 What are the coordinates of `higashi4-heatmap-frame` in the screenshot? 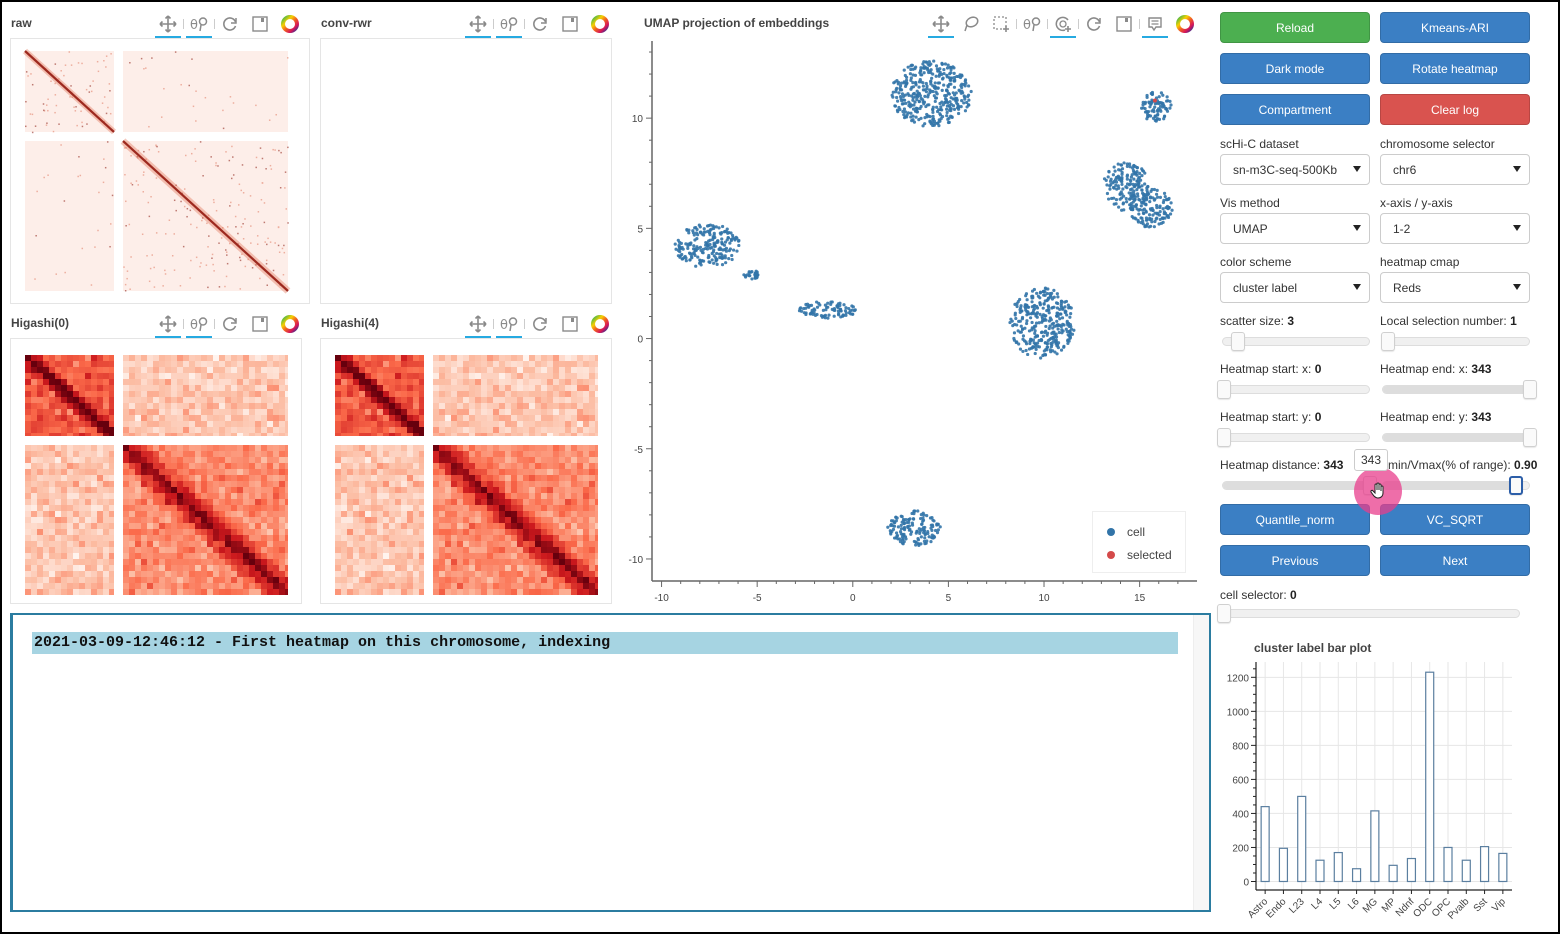 It's located at (466, 471).